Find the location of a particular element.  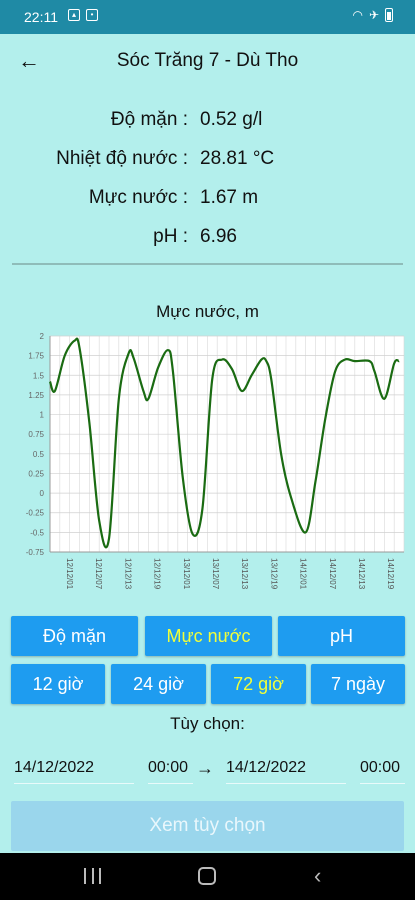

y-tick-label: -0.75 is located at coordinates (35, 552).